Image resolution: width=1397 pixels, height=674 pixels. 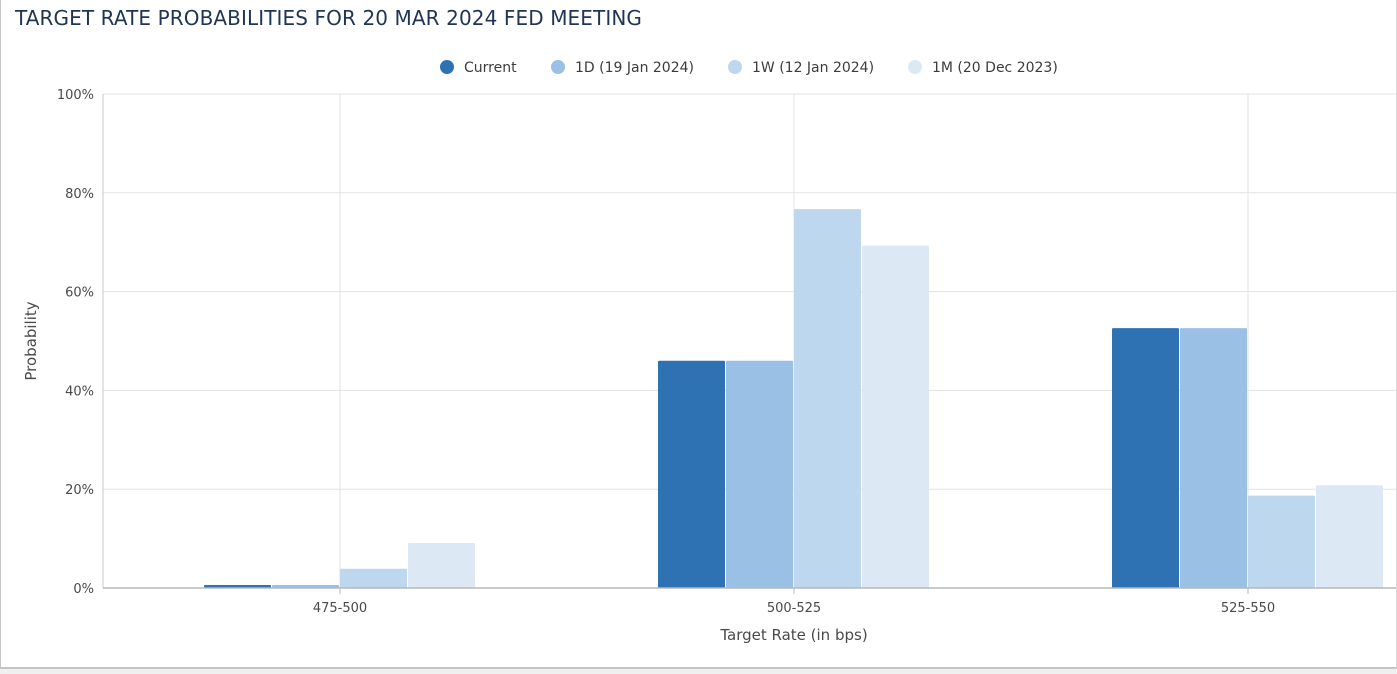 What do you see at coordinates (813, 68) in the screenshot?
I see `legend-label: 1W (12 Jan 2024)` at bounding box center [813, 68].